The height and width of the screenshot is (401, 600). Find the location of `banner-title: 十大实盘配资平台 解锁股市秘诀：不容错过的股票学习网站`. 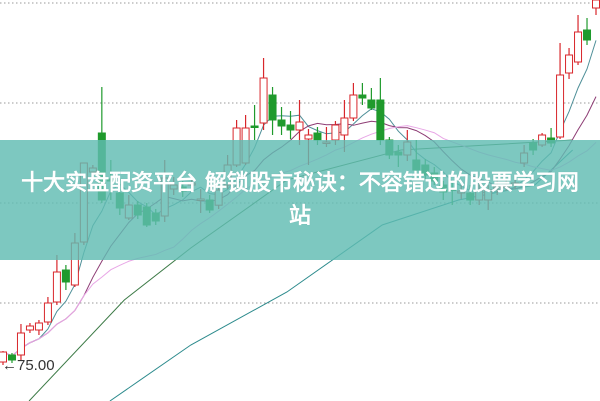

banner-title: 十大实盘配资平台 解锁股市秘诀：不容错过的股票学习网站 is located at coordinates (300, 200).